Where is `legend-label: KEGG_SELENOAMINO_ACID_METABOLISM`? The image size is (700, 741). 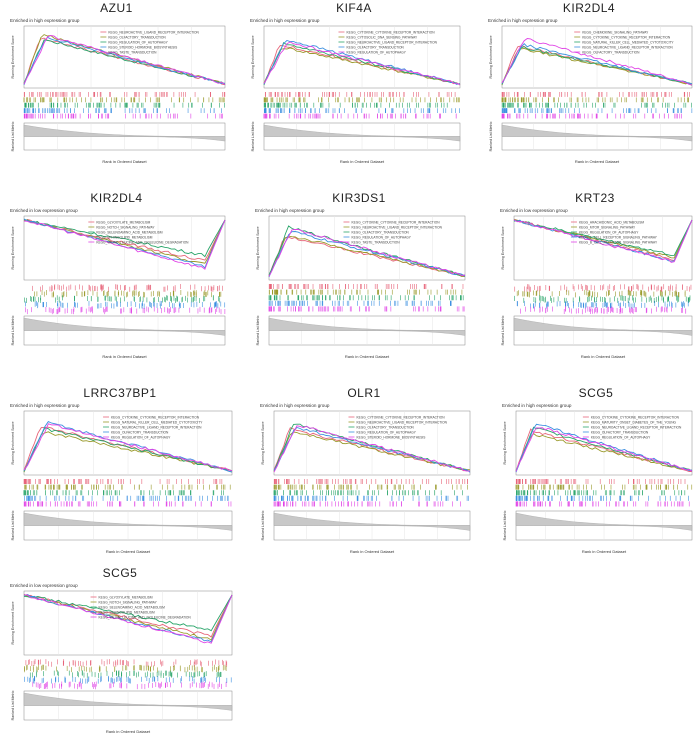
legend-label: KEGG_SELENOAMINO_ACID_METABOLISM is located at coordinates (132, 607).